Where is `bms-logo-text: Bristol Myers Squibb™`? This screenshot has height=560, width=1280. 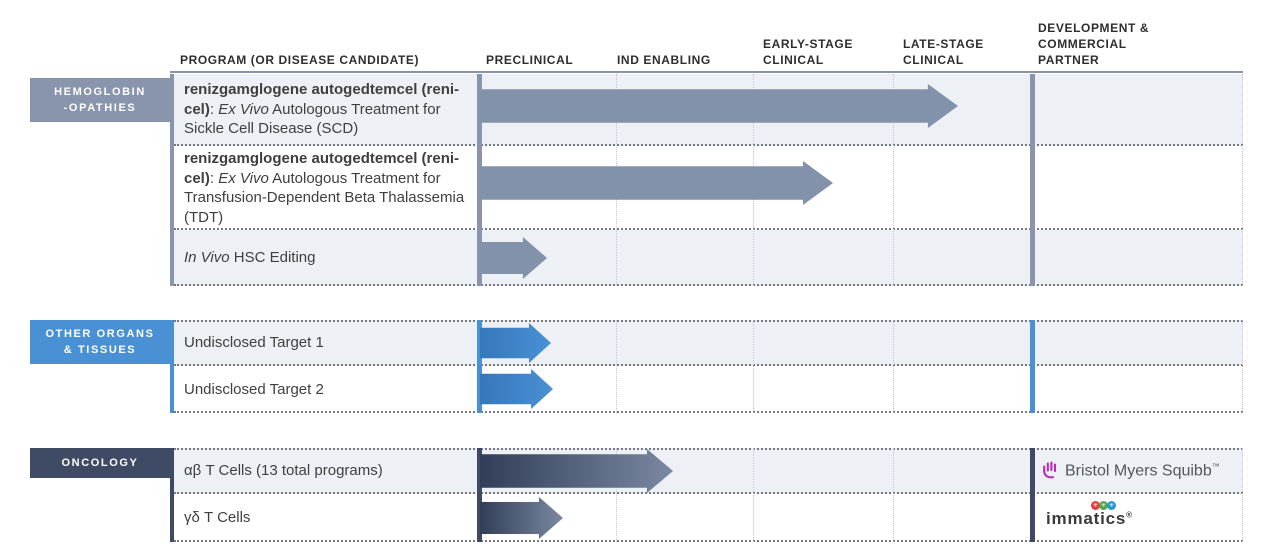
bms-logo-text: Bristol Myers Squibb™ is located at coordinates (1142, 470).